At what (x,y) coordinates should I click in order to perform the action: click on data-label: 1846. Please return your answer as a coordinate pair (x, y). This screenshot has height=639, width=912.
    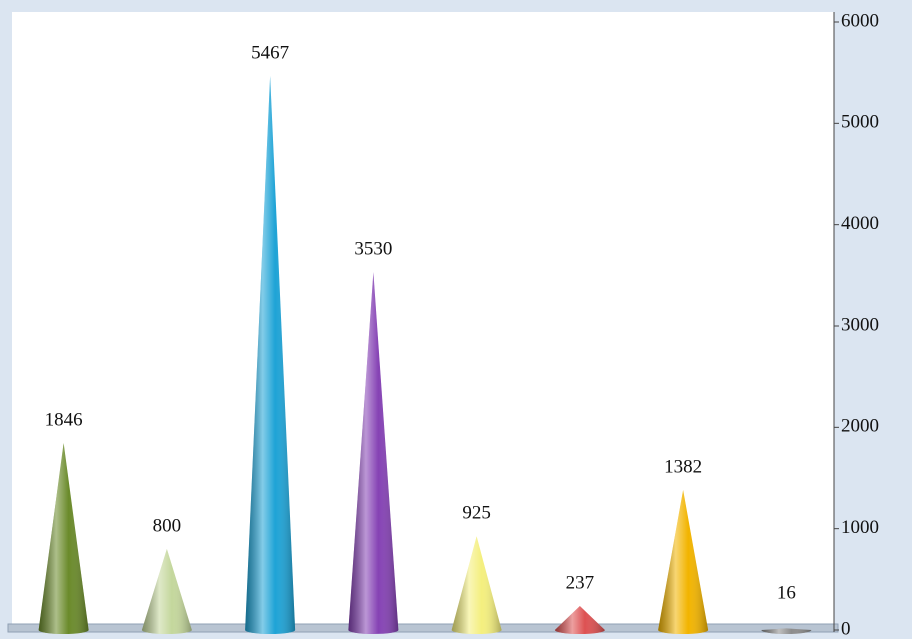
    Looking at the image, I should click on (64, 419).